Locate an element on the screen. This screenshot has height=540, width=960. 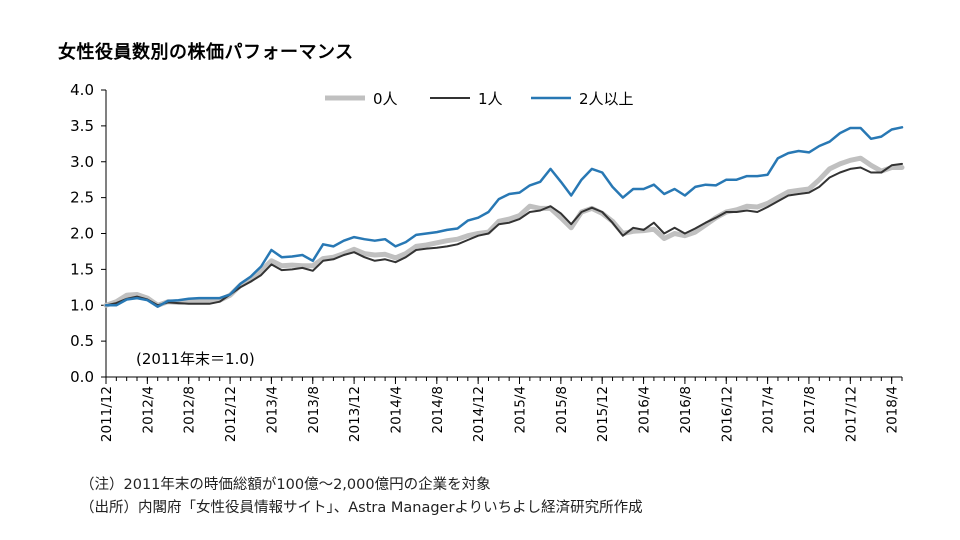
y-tick-label: 4.0 is located at coordinates (82, 90).